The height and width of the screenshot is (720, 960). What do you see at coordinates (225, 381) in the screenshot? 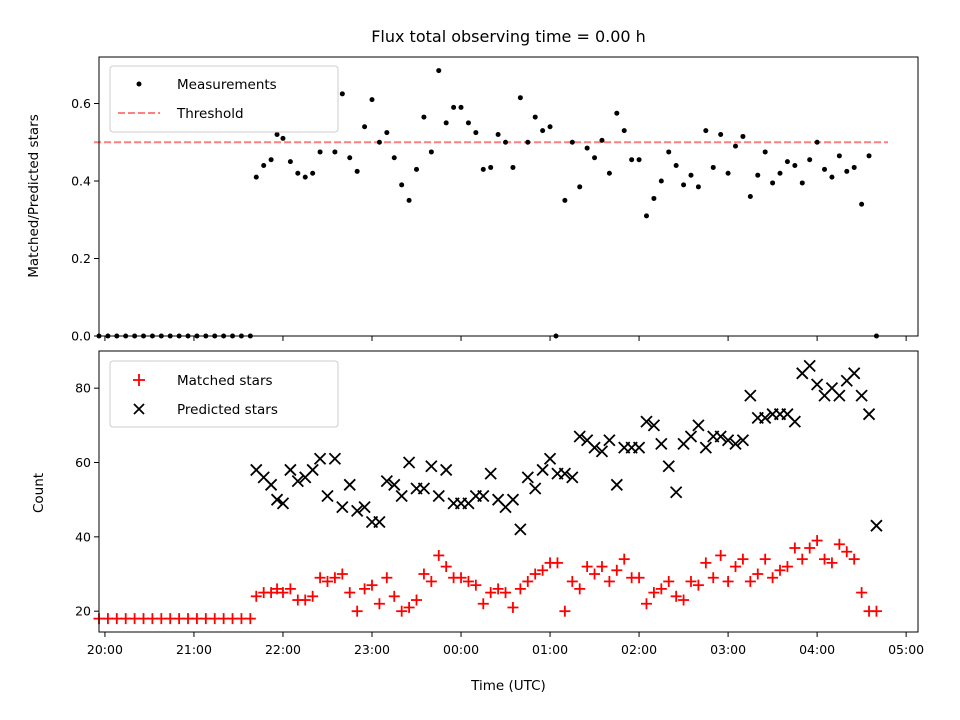
I see `legend-label-matched: Matched stars` at bounding box center [225, 381].